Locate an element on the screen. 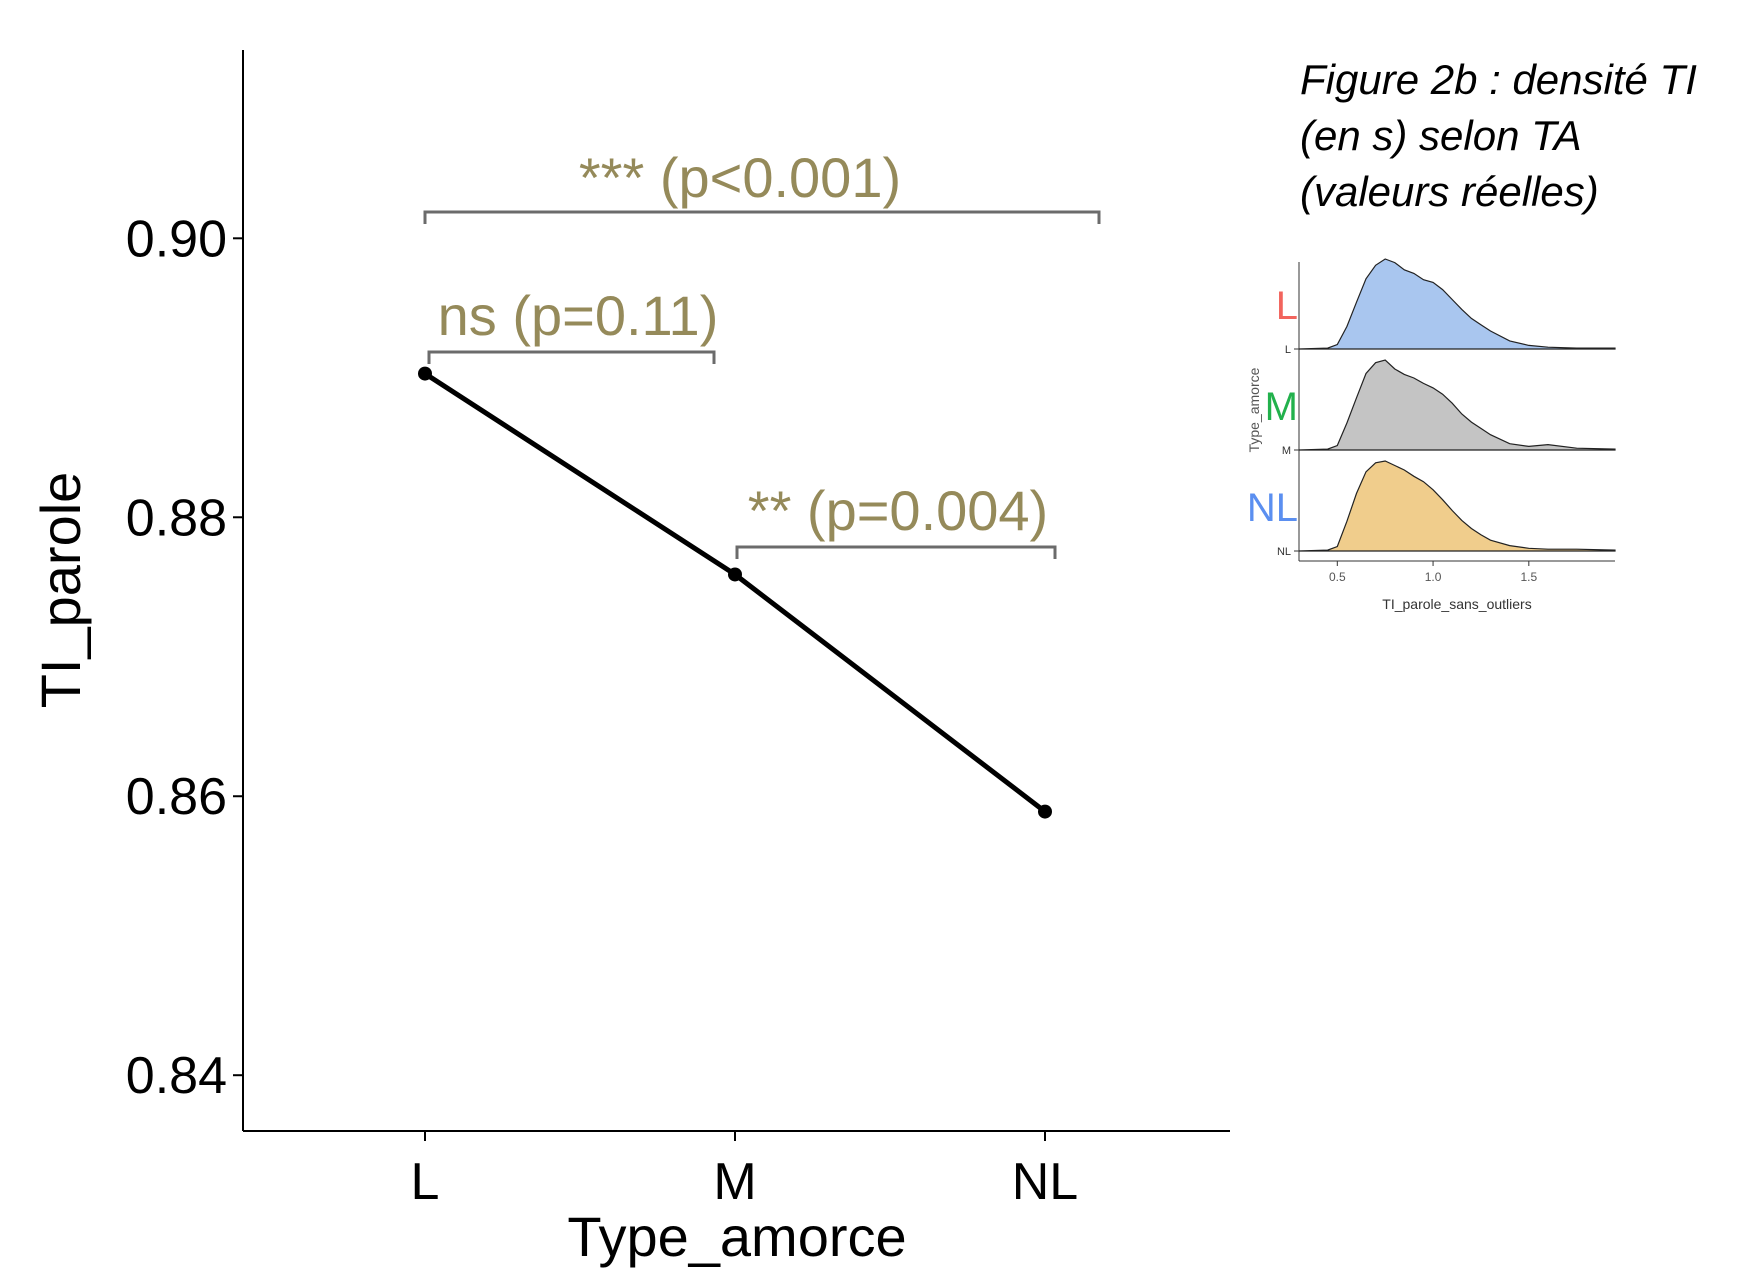  density-ridge-m is located at coordinates (1457, 405).